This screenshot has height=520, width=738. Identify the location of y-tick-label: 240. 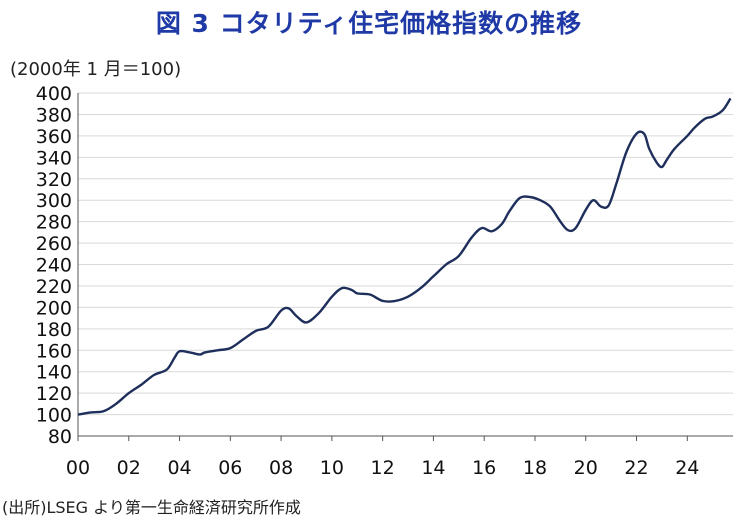
(54, 266).